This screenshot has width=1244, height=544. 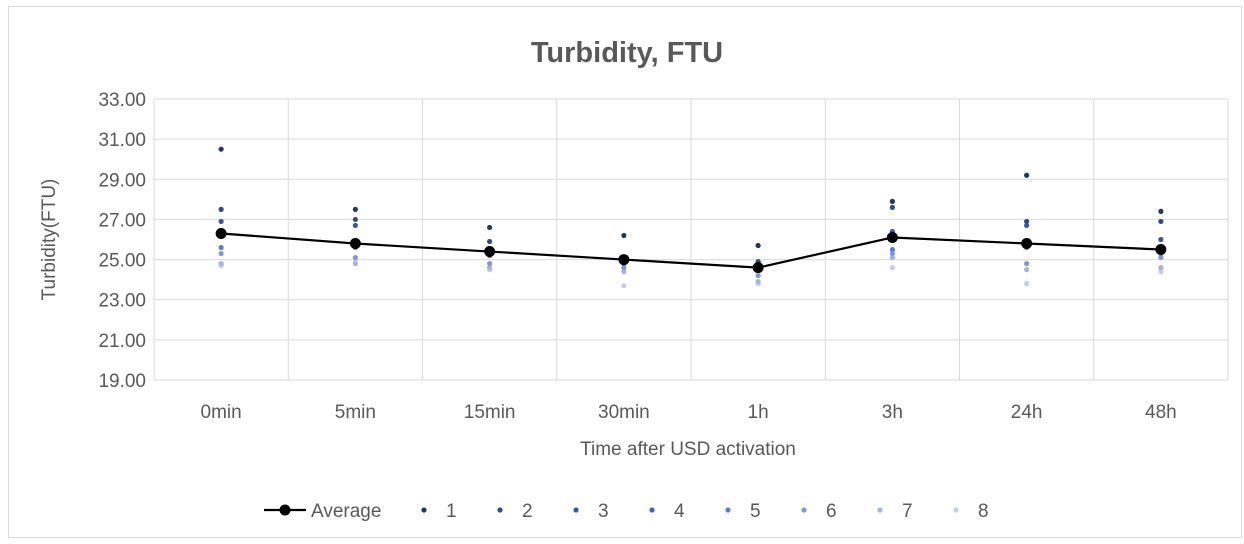 I want to click on legend-label: 1, so click(x=451, y=511).